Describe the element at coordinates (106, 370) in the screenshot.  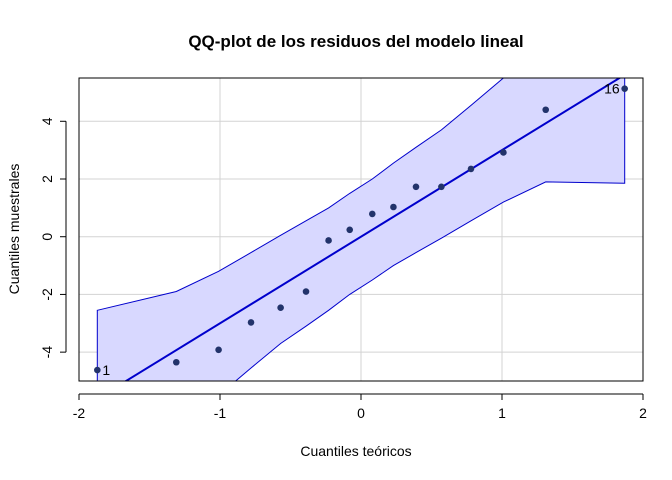
I see `point-label-0: 1` at that location.